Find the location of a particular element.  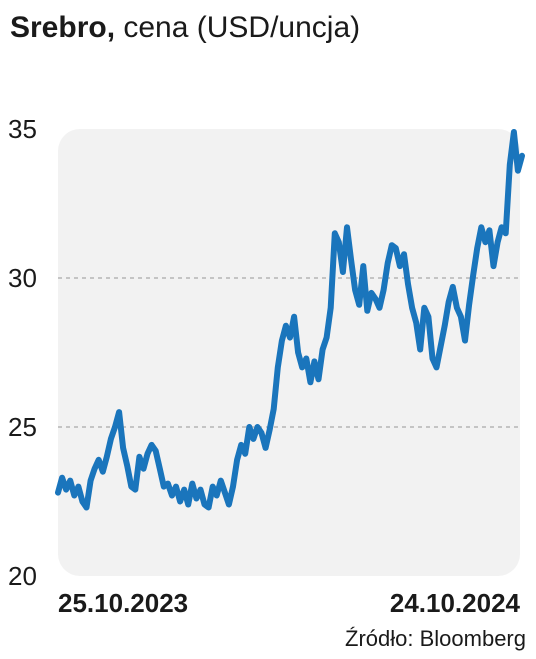

x-tick-label: 25.10.2023 is located at coordinates (123, 603).